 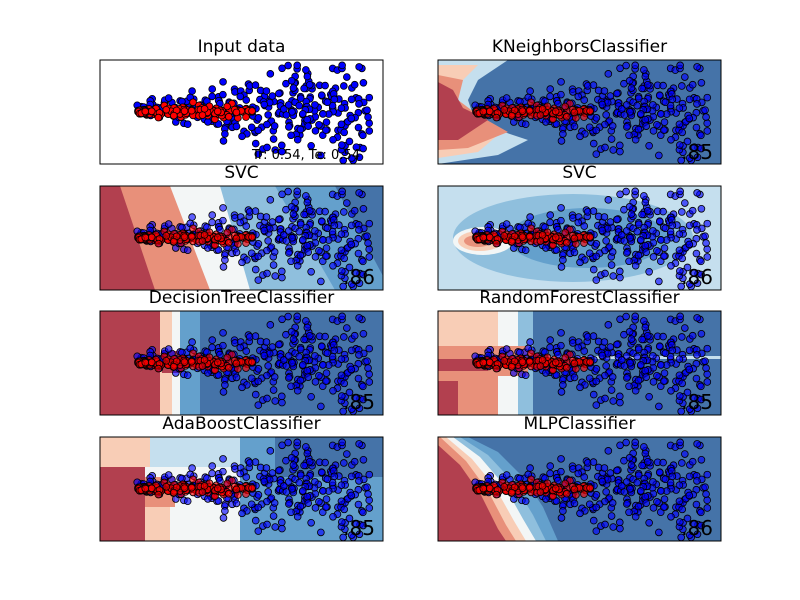 What do you see at coordinates (472, 493) in the screenshot?
I see `decision-region` at bounding box center [472, 493].